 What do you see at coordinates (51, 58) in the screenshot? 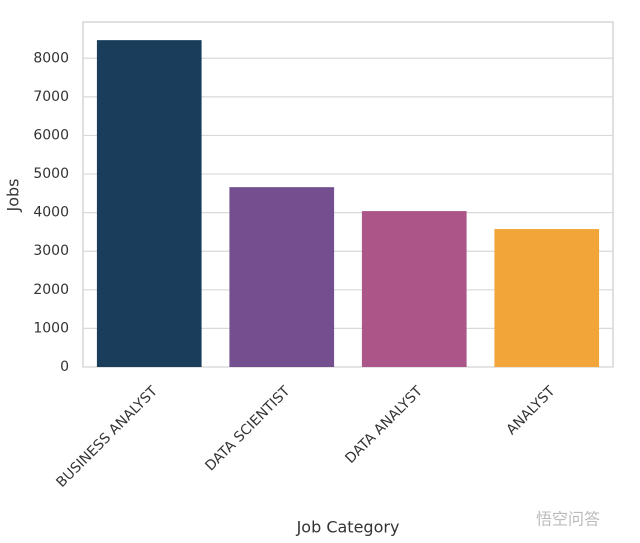
I see `y-tick-label: 8000` at bounding box center [51, 58].